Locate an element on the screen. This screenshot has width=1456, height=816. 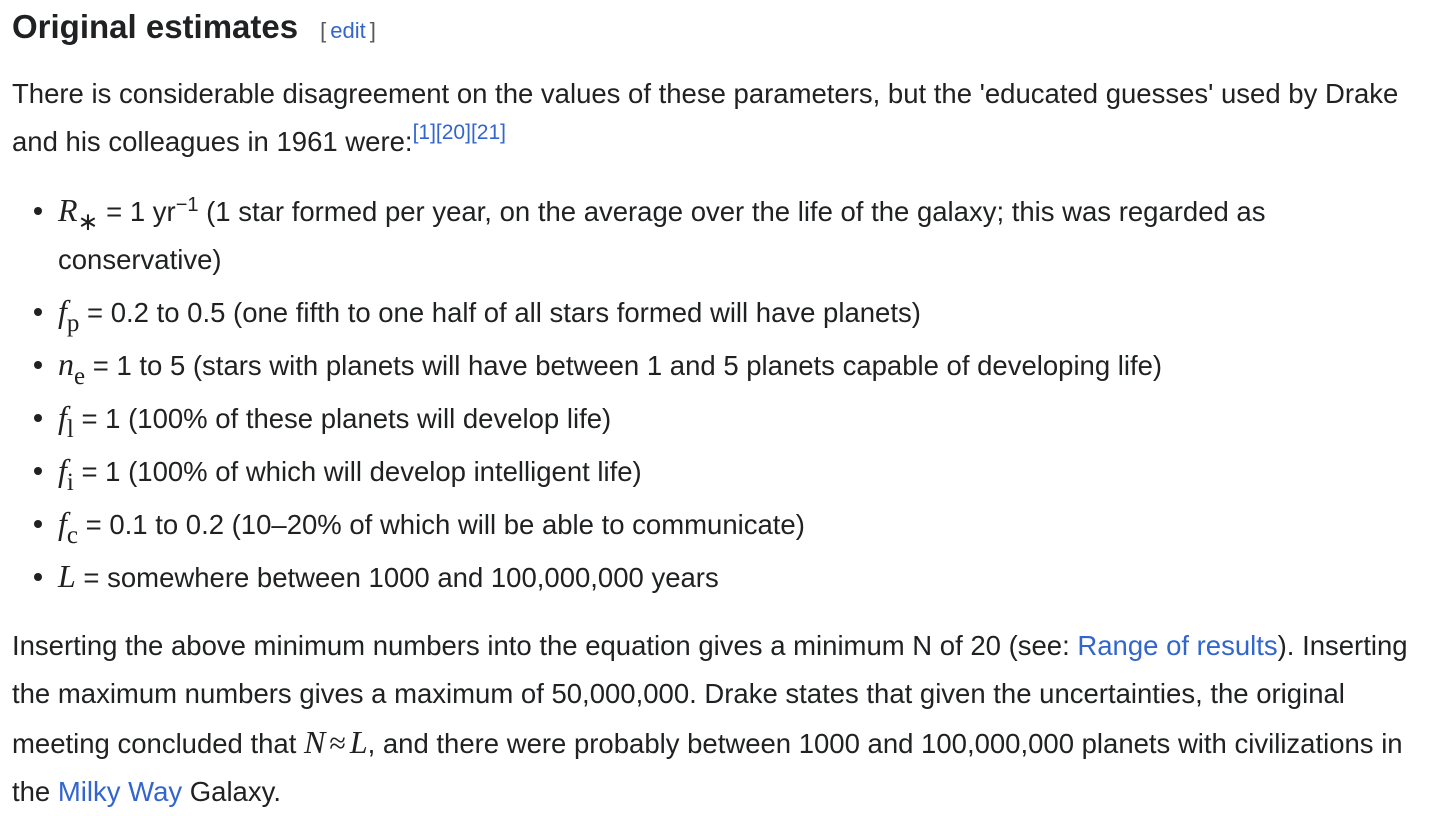
edit-section: [edit] is located at coordinates (348, 30).